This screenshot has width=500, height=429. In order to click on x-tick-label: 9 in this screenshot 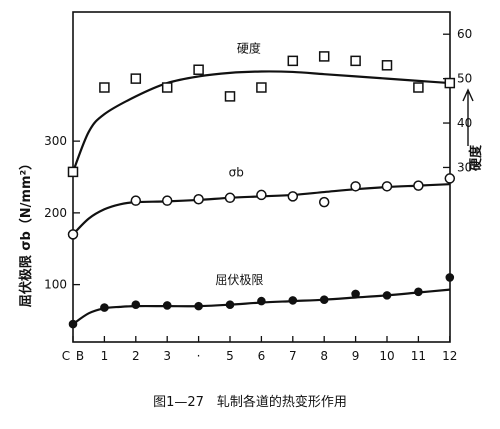, I will do `click(356, 356)`.